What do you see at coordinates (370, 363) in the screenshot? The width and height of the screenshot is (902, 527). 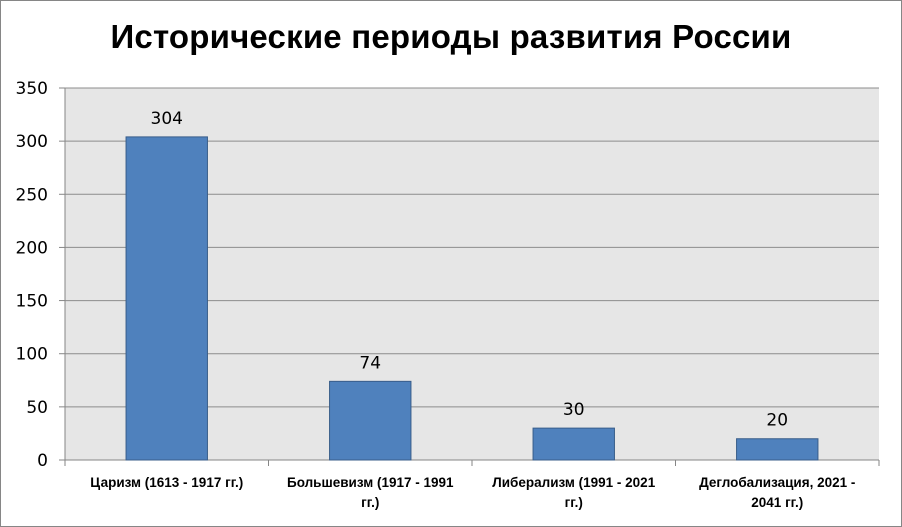 I see `data-label: 74` at bounding box center [370, 363].